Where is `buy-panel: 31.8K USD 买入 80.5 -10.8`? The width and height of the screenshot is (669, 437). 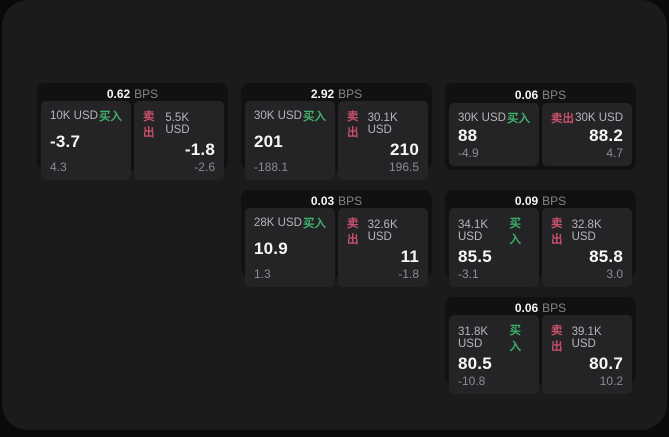
buy-panel: 31.8K USD 买入 80.5 -10.8 is located at coordinates (494, 354).